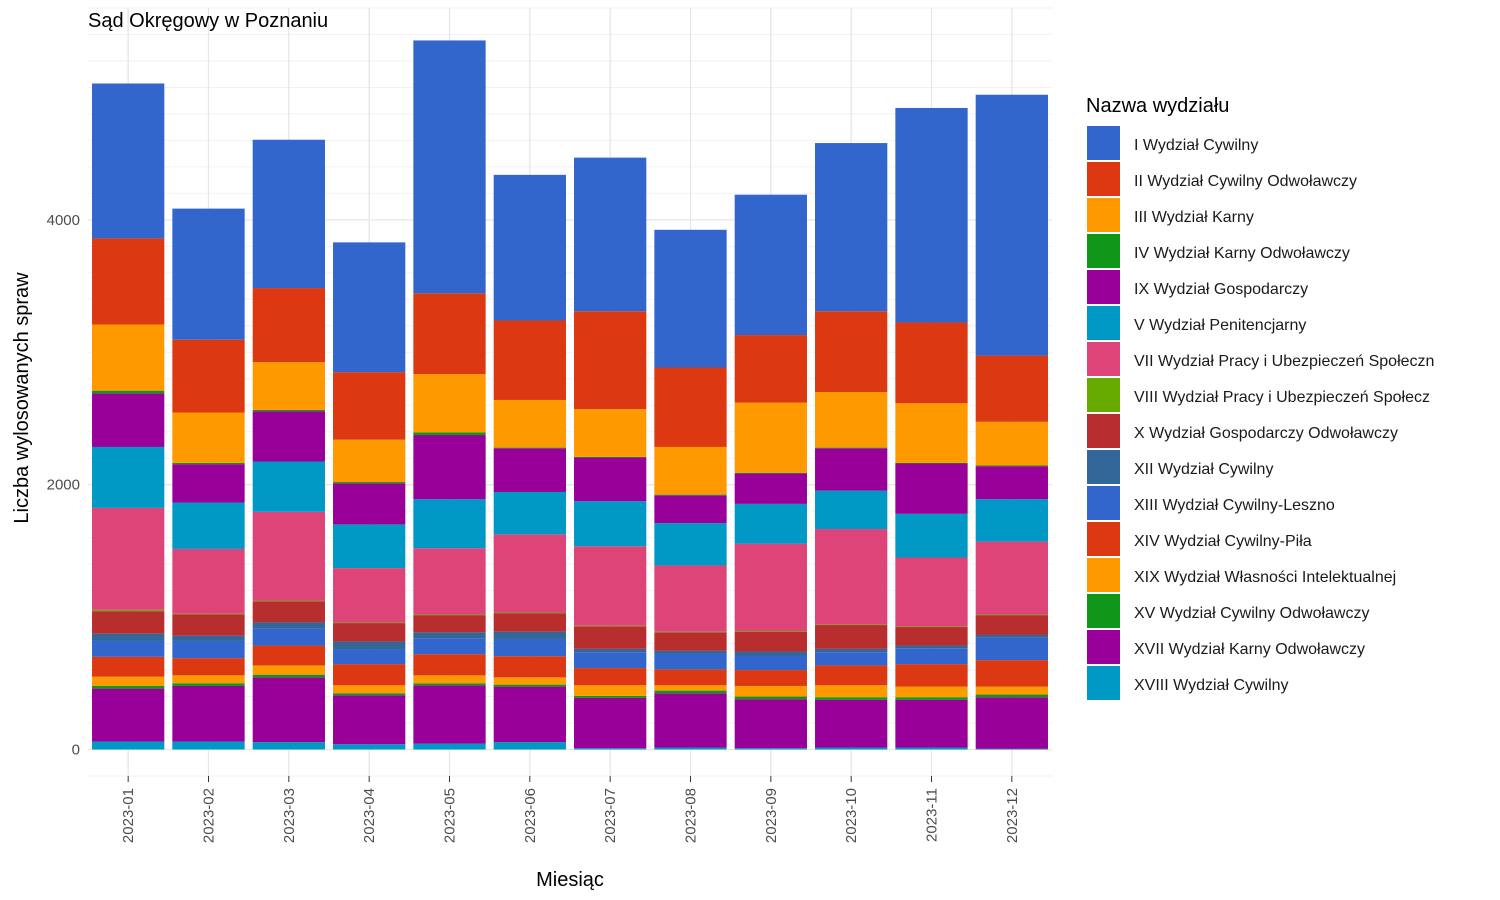 The image size is (1500, 900). Describe the element at coordinates (76, 750) in the screenshot. I see `y-tick-label: 0` at that location.